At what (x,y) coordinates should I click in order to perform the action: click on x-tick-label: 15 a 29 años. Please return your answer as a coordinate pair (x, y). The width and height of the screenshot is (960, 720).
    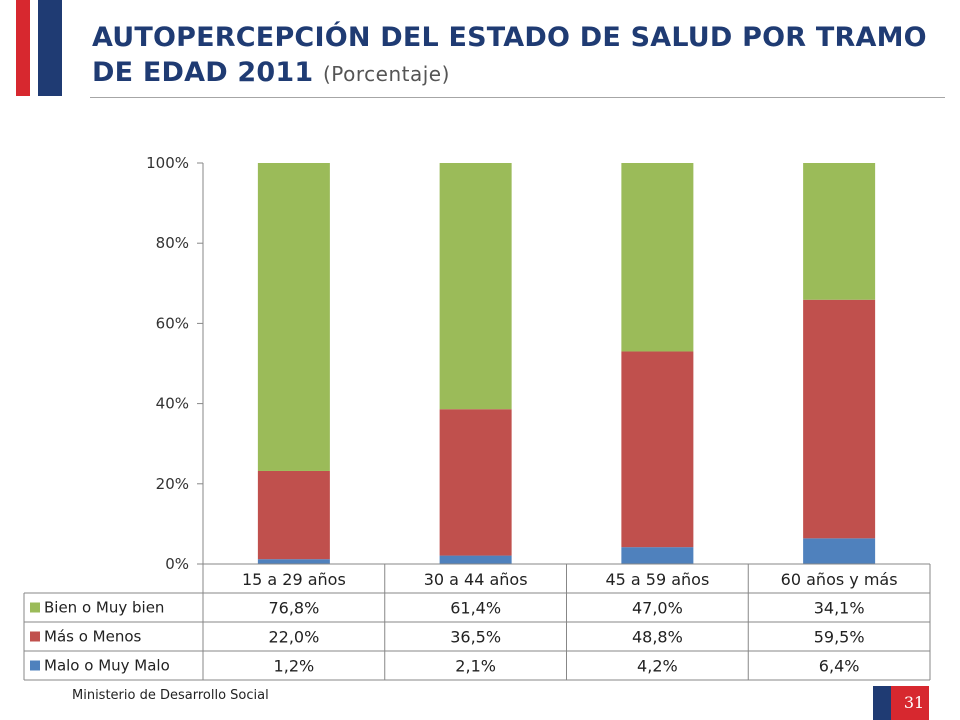
    Looking at the image, I should click on (294, 579).